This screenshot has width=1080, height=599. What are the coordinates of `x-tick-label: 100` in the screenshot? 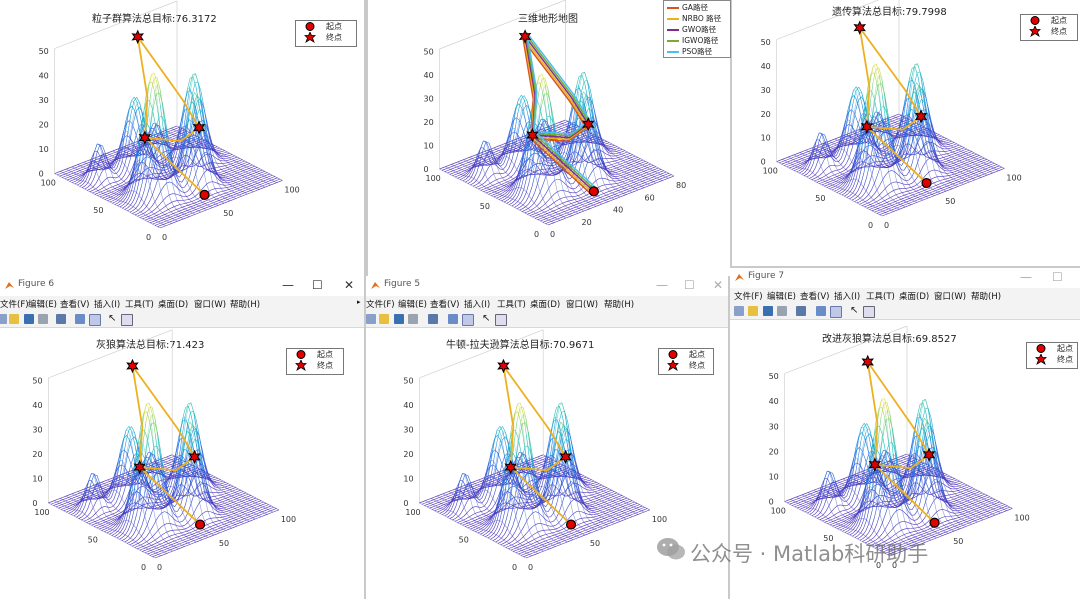 It's located at (48, 183).